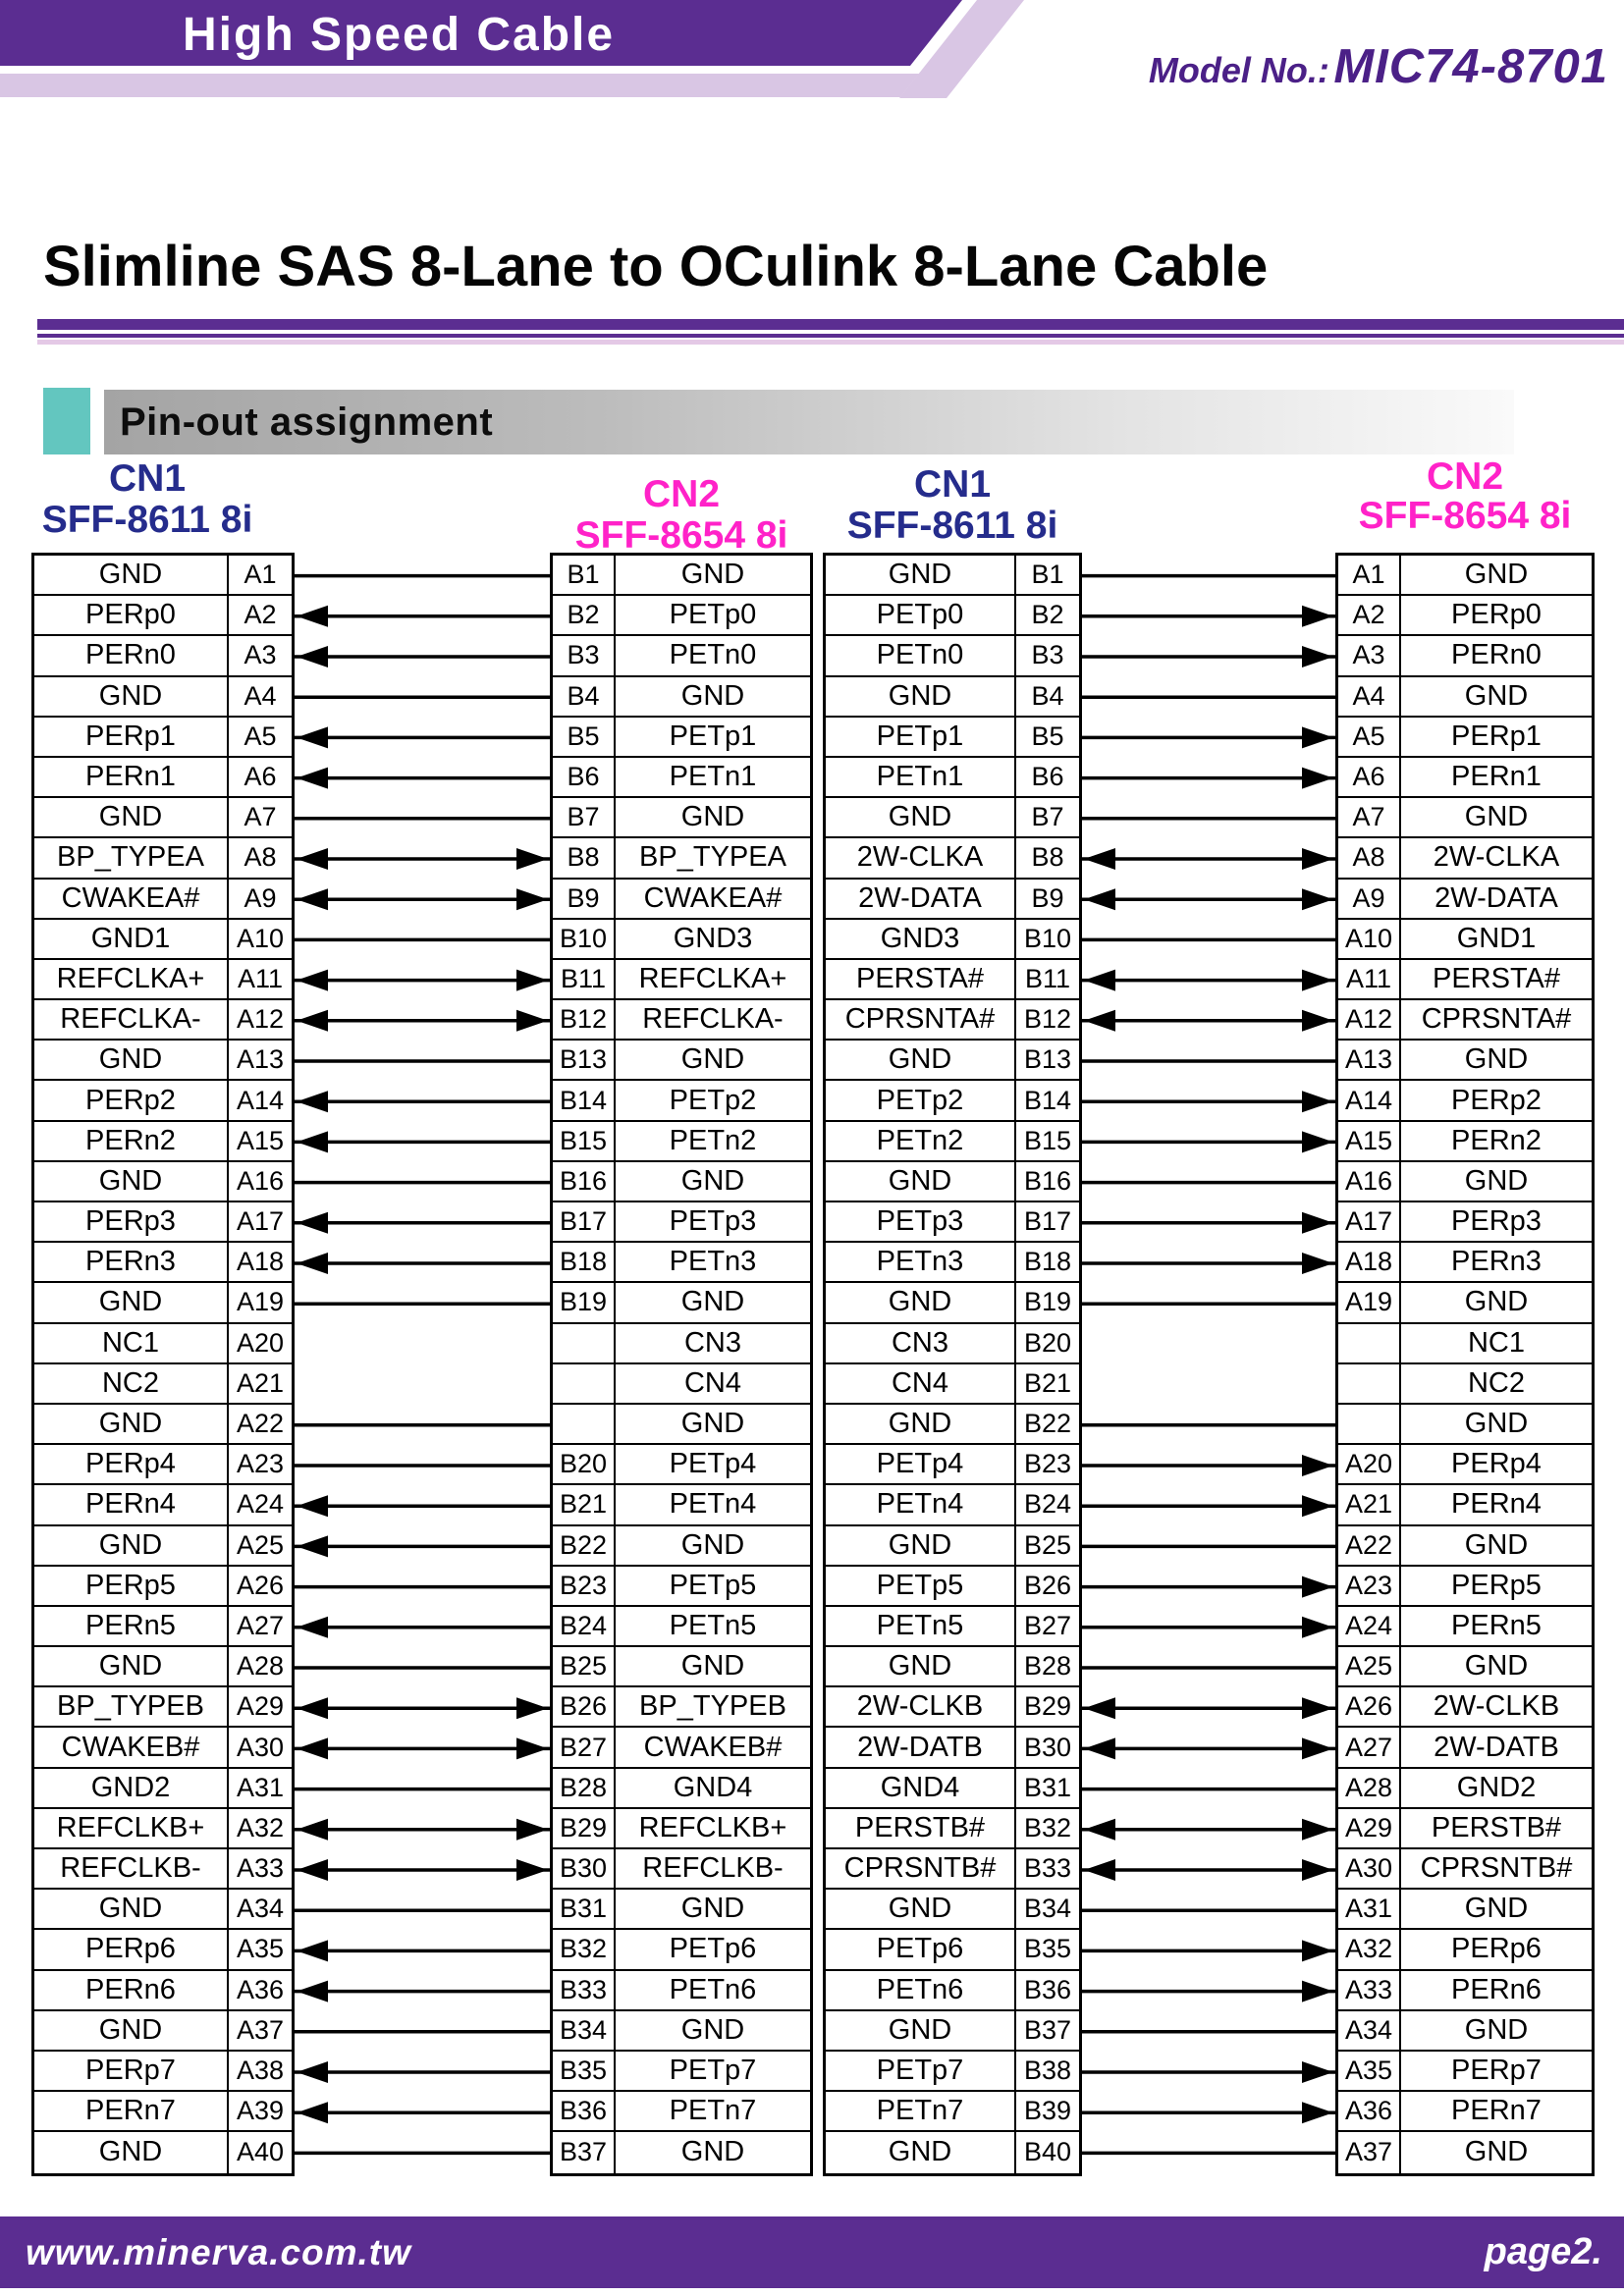  What do you see at coordinates (584, 1586) in the screenshot?
I see `pin-cell: B23` at bounding box center [584, 1586].